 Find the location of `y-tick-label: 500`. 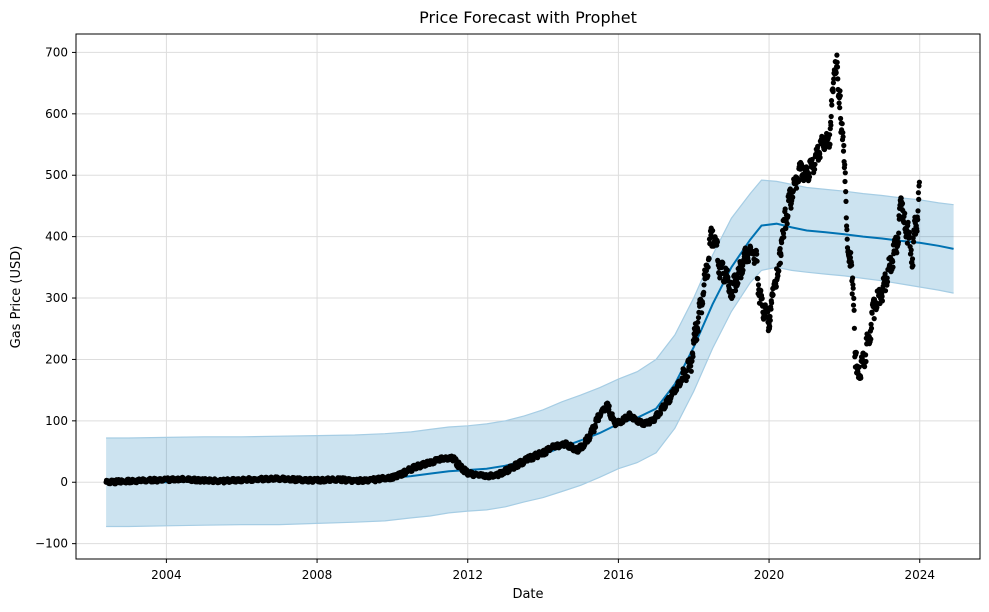

y-tick-label: 500 is located at coordinates (56, 175).